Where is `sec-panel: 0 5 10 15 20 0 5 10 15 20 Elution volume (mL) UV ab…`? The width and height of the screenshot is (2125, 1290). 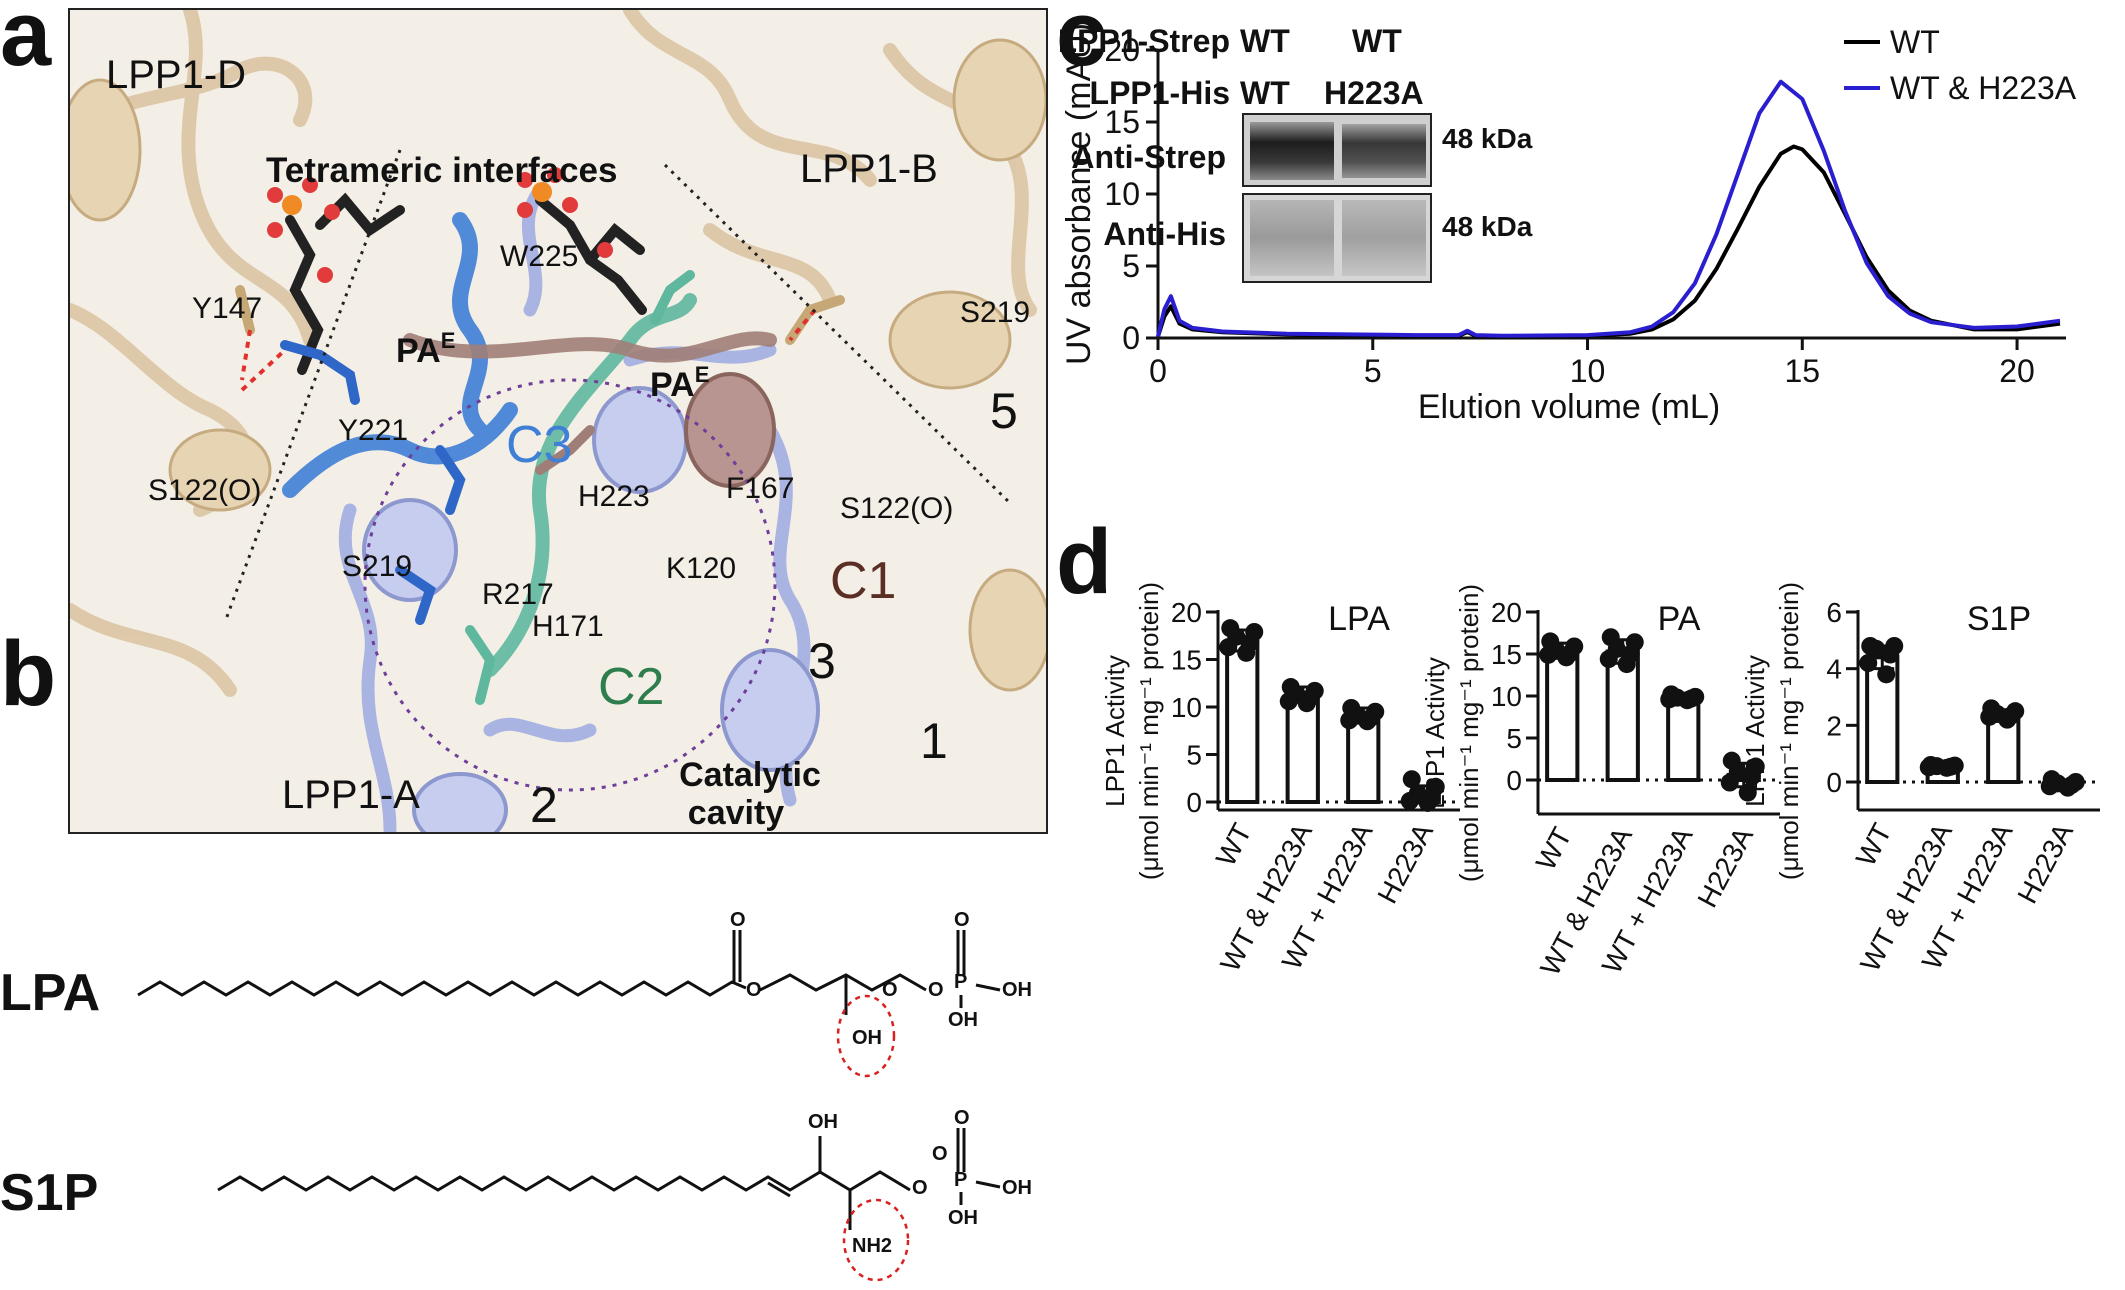
sec-panel: 0 5 10 15 20 0 5 10 15 20 Elution volume (mL) UV ab… is located at coordinates (1568, 224).